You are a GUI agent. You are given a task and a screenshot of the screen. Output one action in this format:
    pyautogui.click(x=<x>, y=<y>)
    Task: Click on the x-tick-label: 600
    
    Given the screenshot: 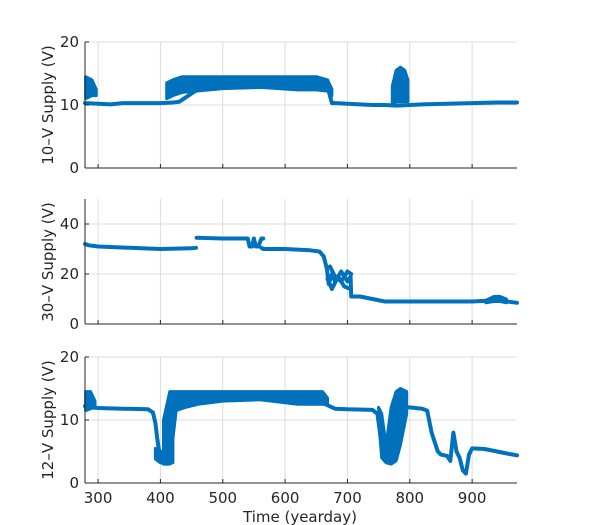 What is the action you would take?
    pyautogui.click(x=285, y=498)
    